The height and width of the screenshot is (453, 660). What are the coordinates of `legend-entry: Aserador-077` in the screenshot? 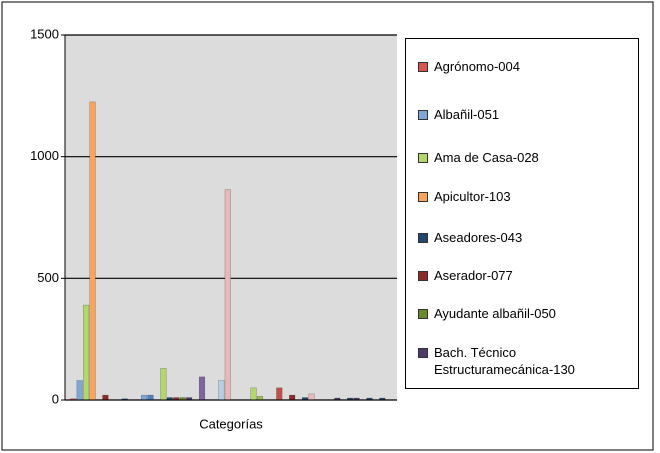 It's located at (518, 275).